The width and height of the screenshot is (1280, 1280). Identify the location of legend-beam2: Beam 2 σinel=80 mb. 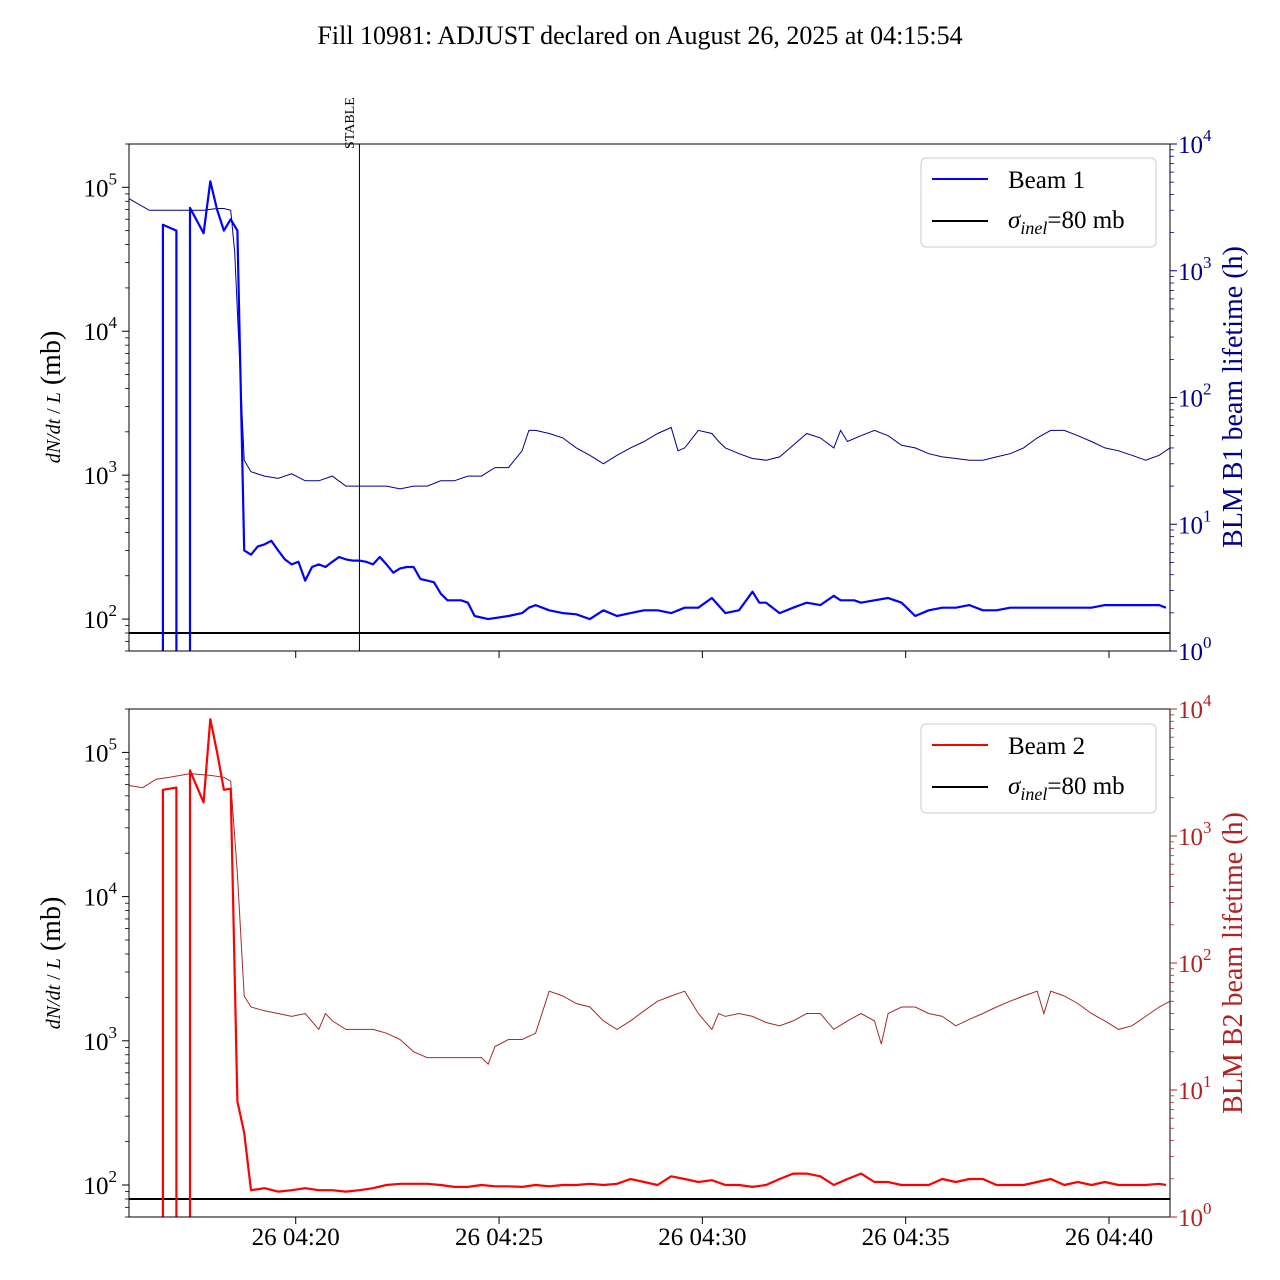
(1038, 768).